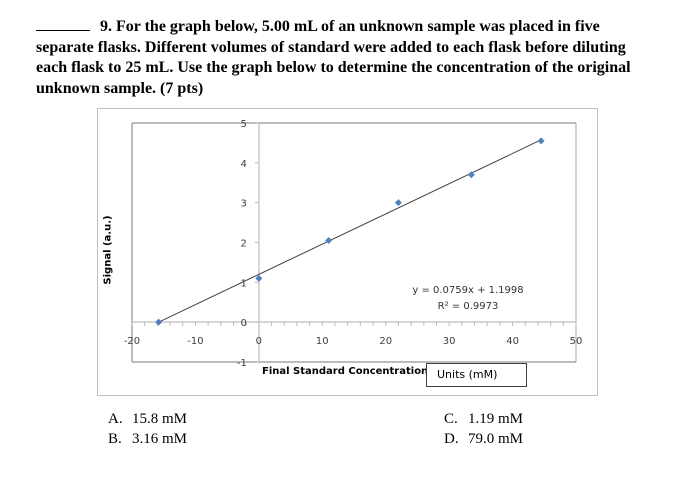  I want to click on choice-a: A. 15.8 mM, so click(147, 419).